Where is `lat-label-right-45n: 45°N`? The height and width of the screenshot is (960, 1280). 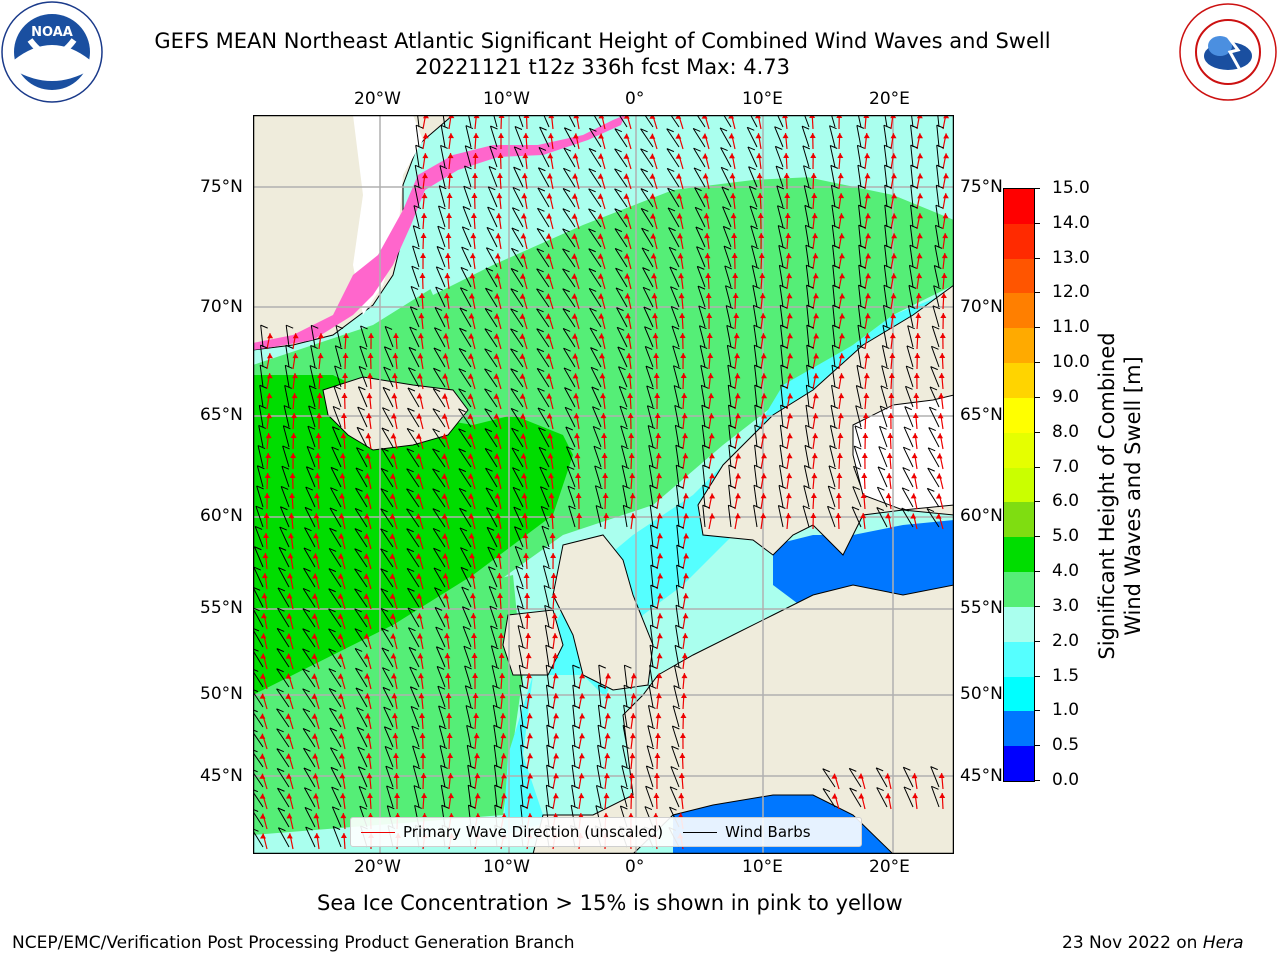
lat-label-right-45n: 45°N is located at coordinates (981, 776).